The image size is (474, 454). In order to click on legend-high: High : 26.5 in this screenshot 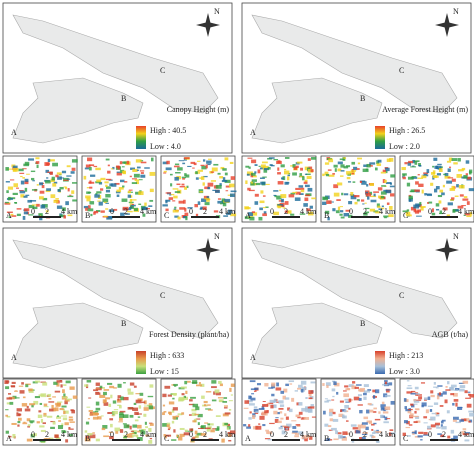, I will do `click(407, 130)`.